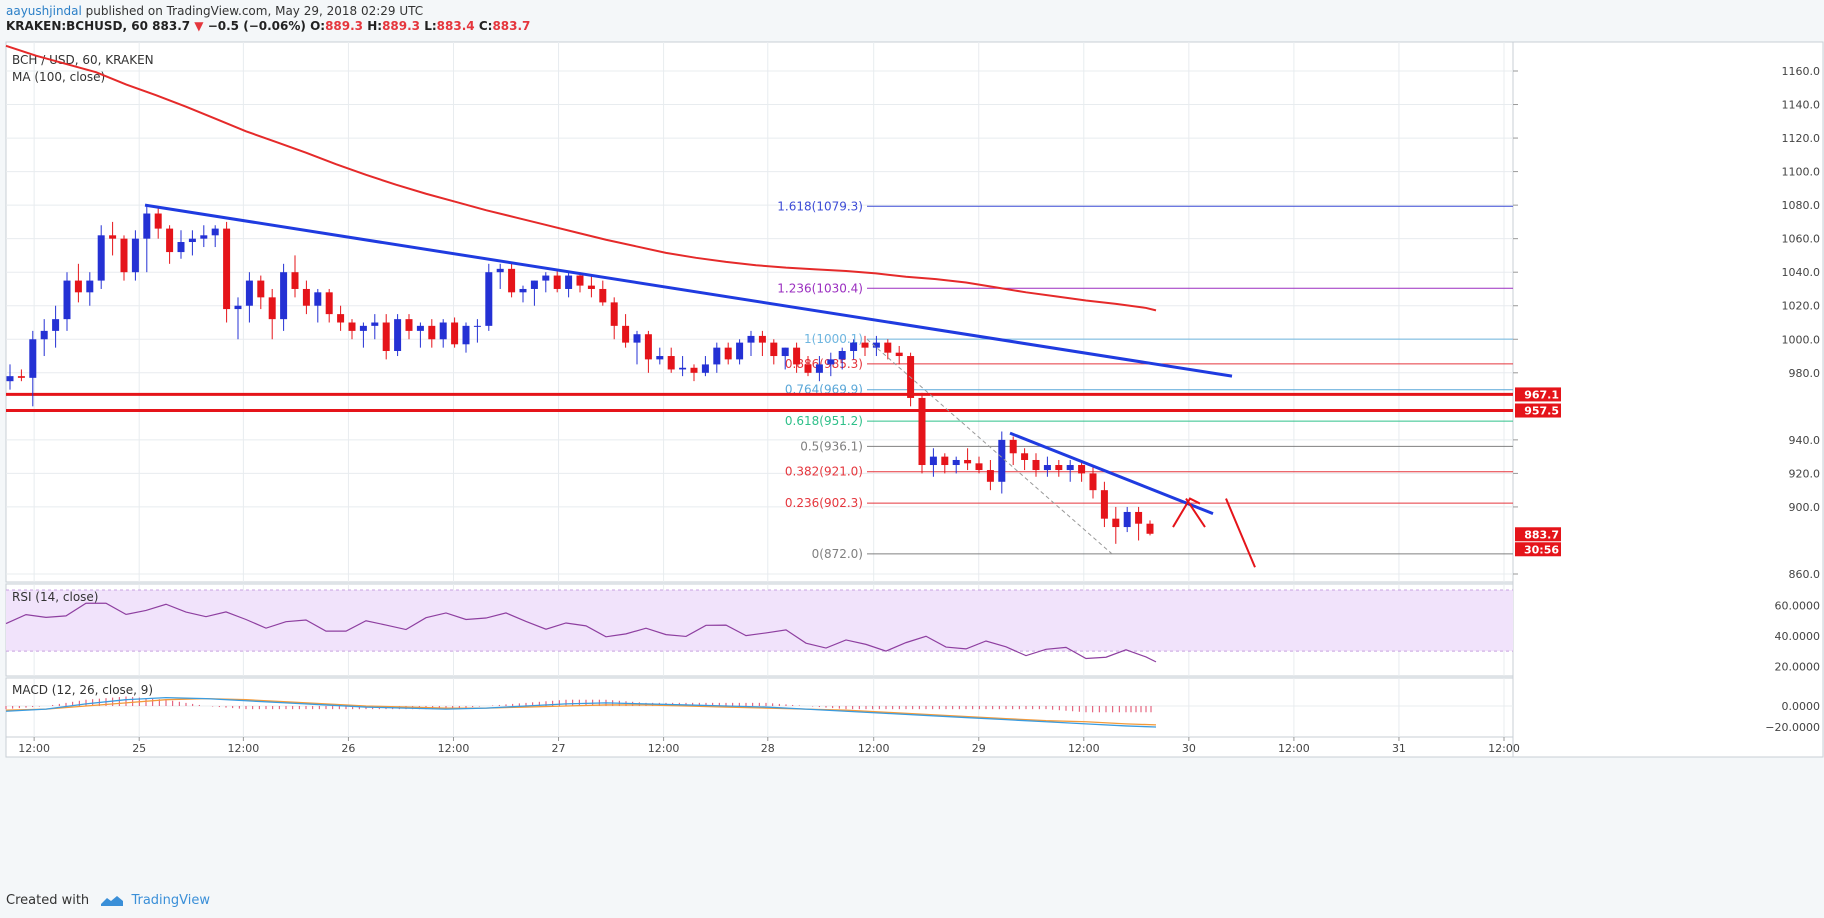 This screenshot has height=918, width=1824. What do you see at coordinates (485, 26) in the screenshot?
I see `close-label: C:` at bounding box center [485, 26].